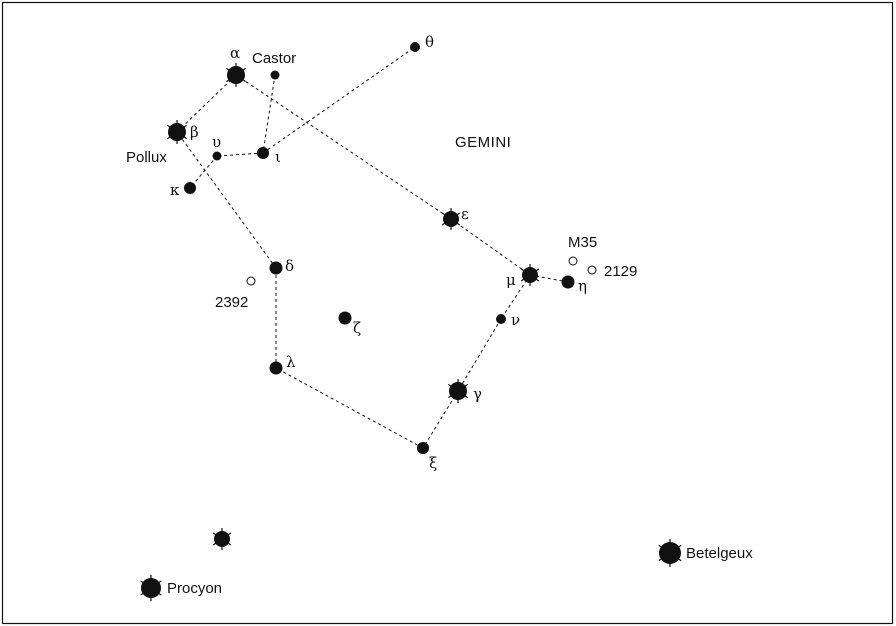 The image size is (896, 626). What do you see at coordinates (177, 132) in the screenshot?
I see `star-beta` at bounding box center [177, 132].